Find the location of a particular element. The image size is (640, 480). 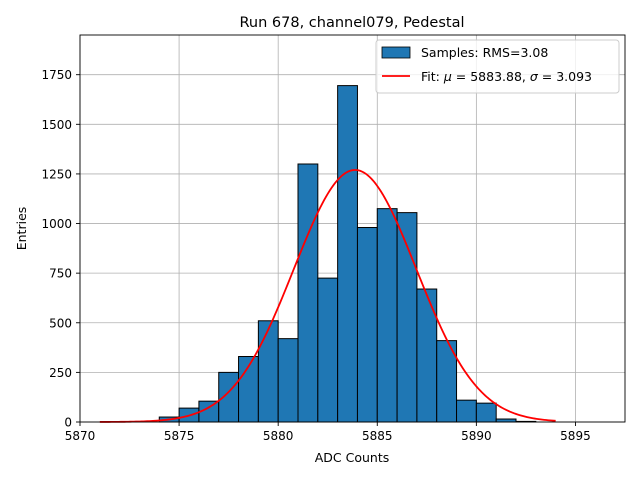

legend-box is located at coordinates (497, 66).